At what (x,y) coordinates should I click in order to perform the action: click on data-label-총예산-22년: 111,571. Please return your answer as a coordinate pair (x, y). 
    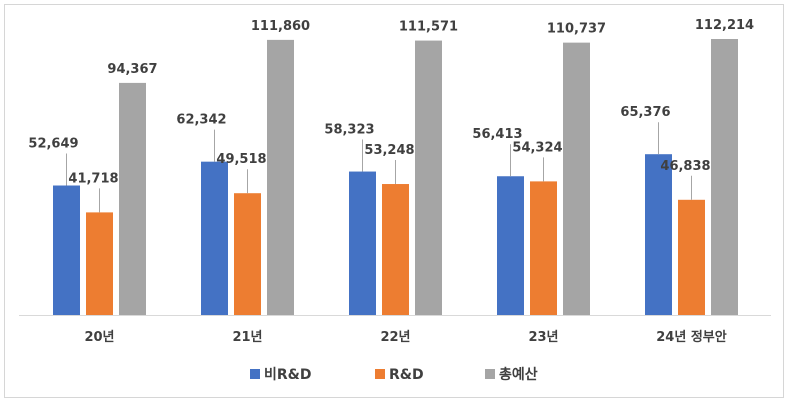
    Looking at the image, I should click on (428, 27).